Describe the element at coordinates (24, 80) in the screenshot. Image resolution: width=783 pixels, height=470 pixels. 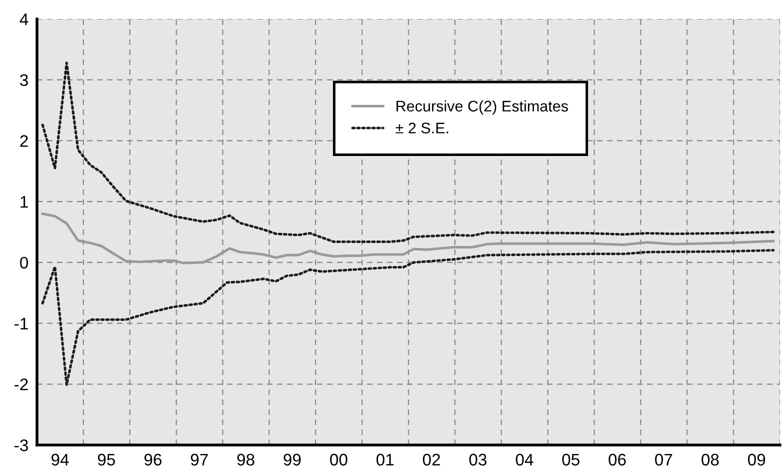
I see `y-tick-label: 3` at that location.